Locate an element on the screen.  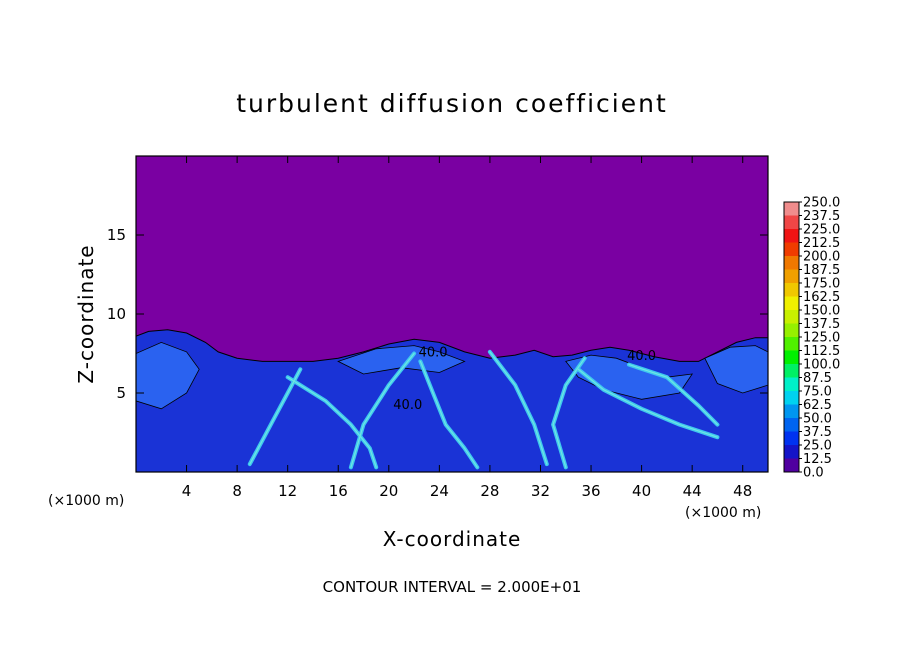
x-tick-label: 8 is located at coordinates (237, 491).